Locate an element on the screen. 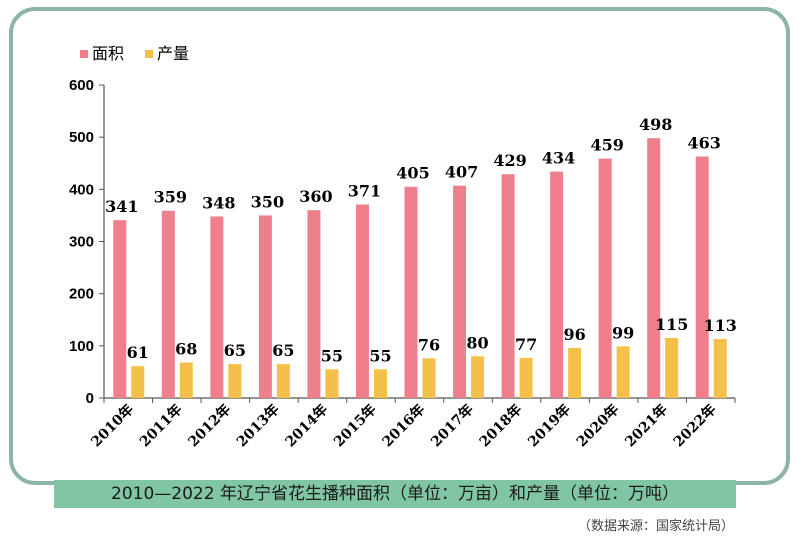  bar-production-2020年 is located at coordinates (623, 372).